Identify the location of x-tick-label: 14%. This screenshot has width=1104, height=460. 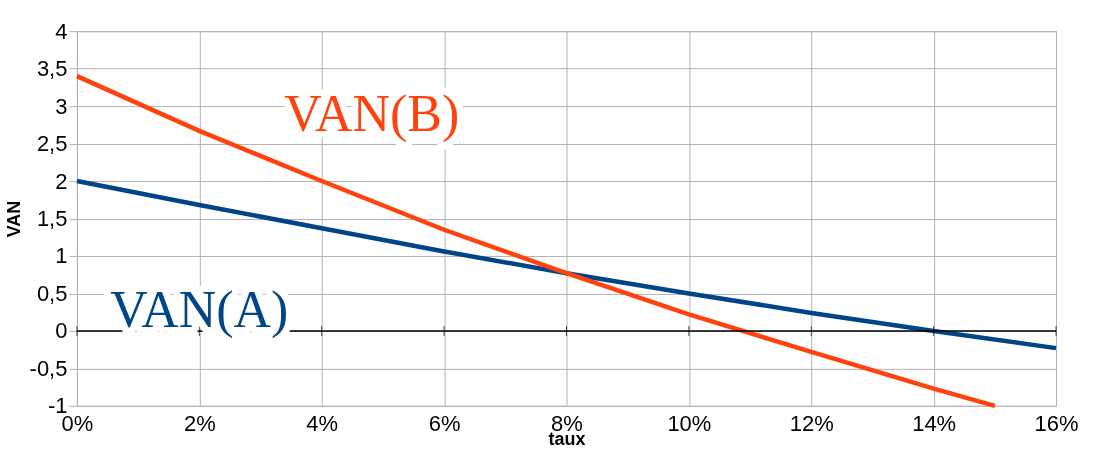
(934, 424).